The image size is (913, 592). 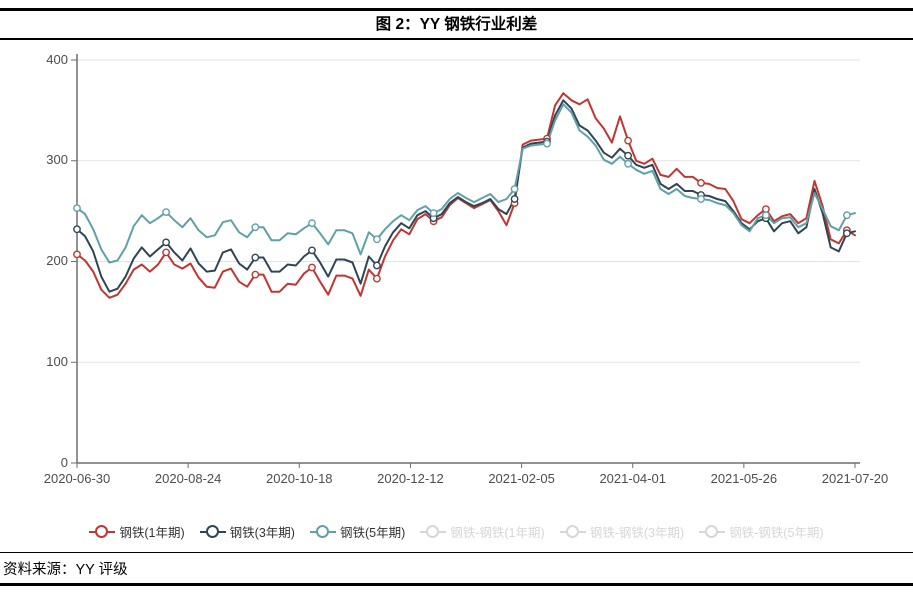 What do you see at coordinates (456, 552) in the screenshot?
I see `source-top-rule` at bounding box center [456, 552].